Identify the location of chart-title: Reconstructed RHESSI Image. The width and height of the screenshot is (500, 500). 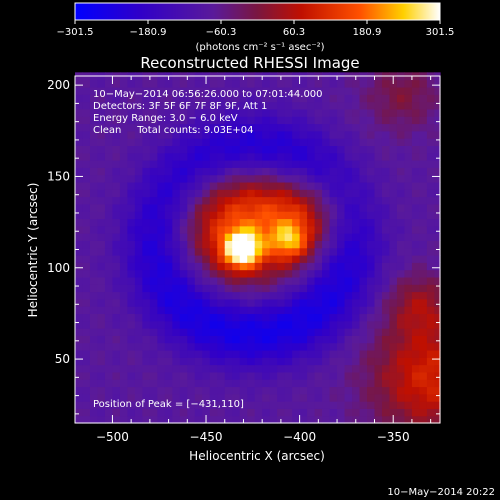
(249, 63).